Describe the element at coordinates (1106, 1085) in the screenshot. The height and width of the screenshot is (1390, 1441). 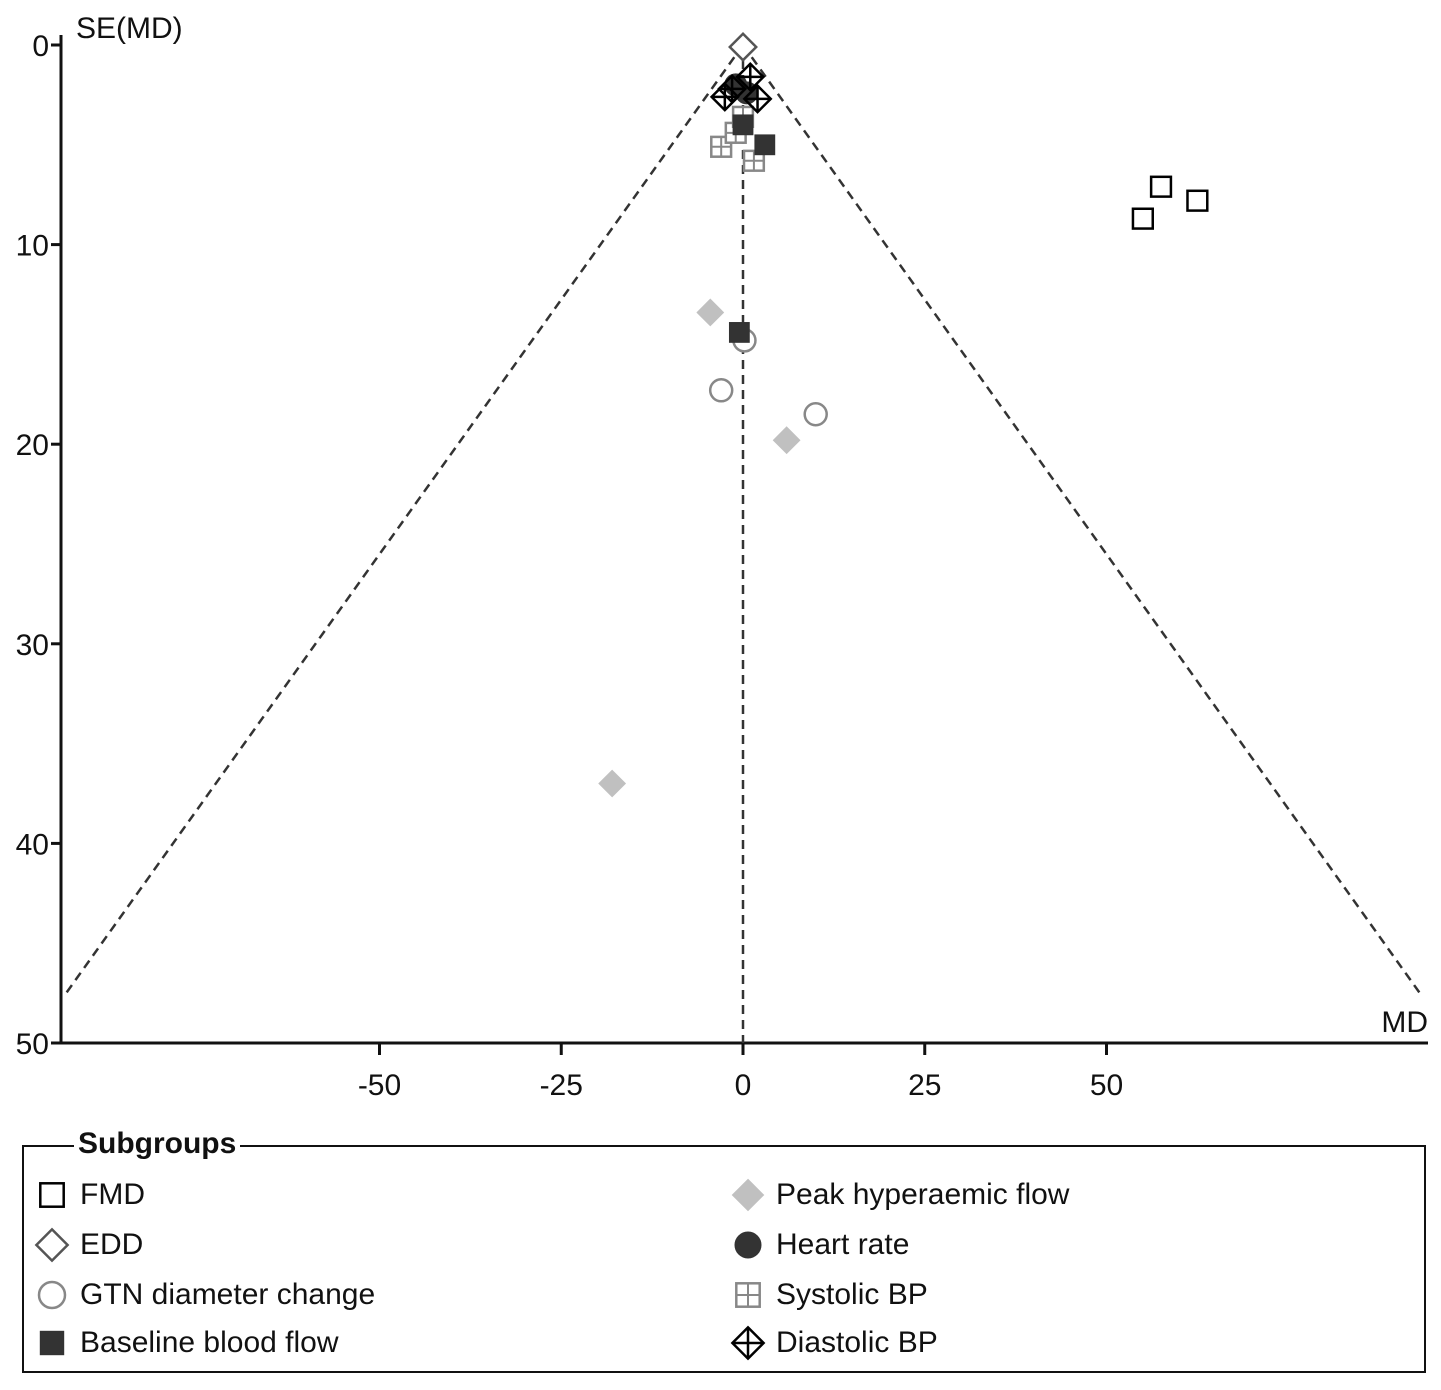
I see `x-tick-label: 50` at that location.